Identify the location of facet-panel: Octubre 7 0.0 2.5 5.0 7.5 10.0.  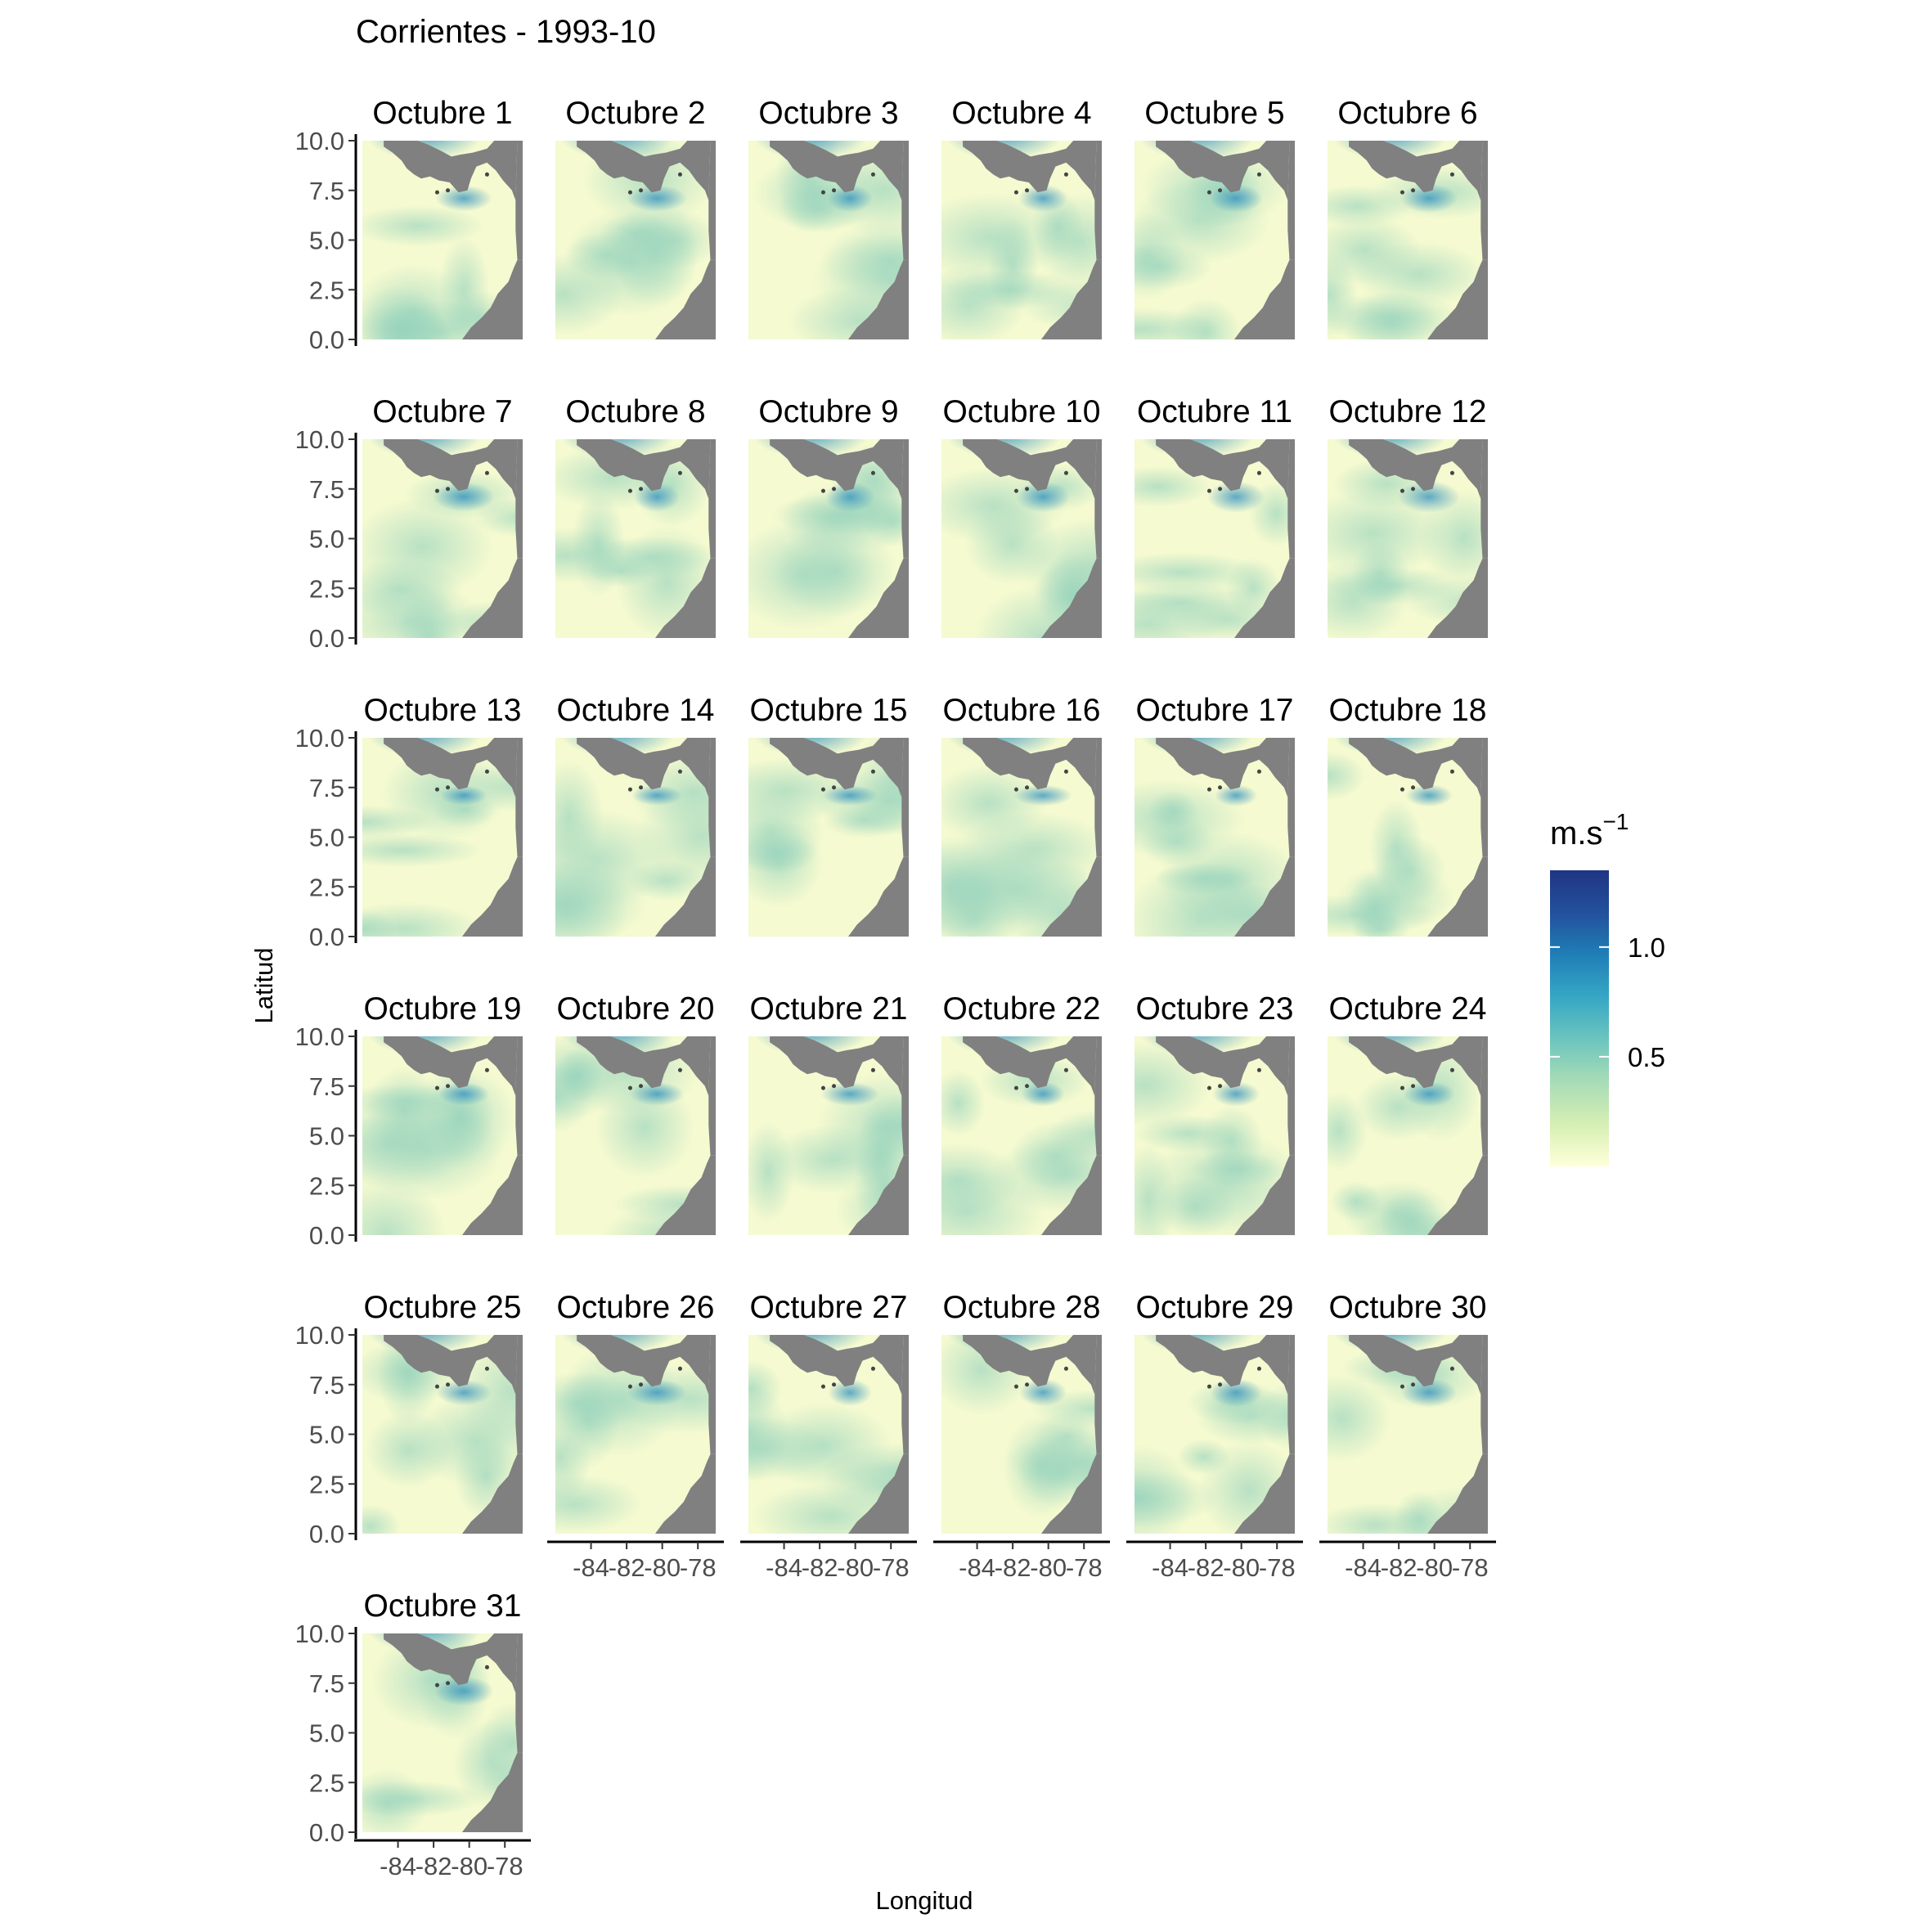
(409, 524).